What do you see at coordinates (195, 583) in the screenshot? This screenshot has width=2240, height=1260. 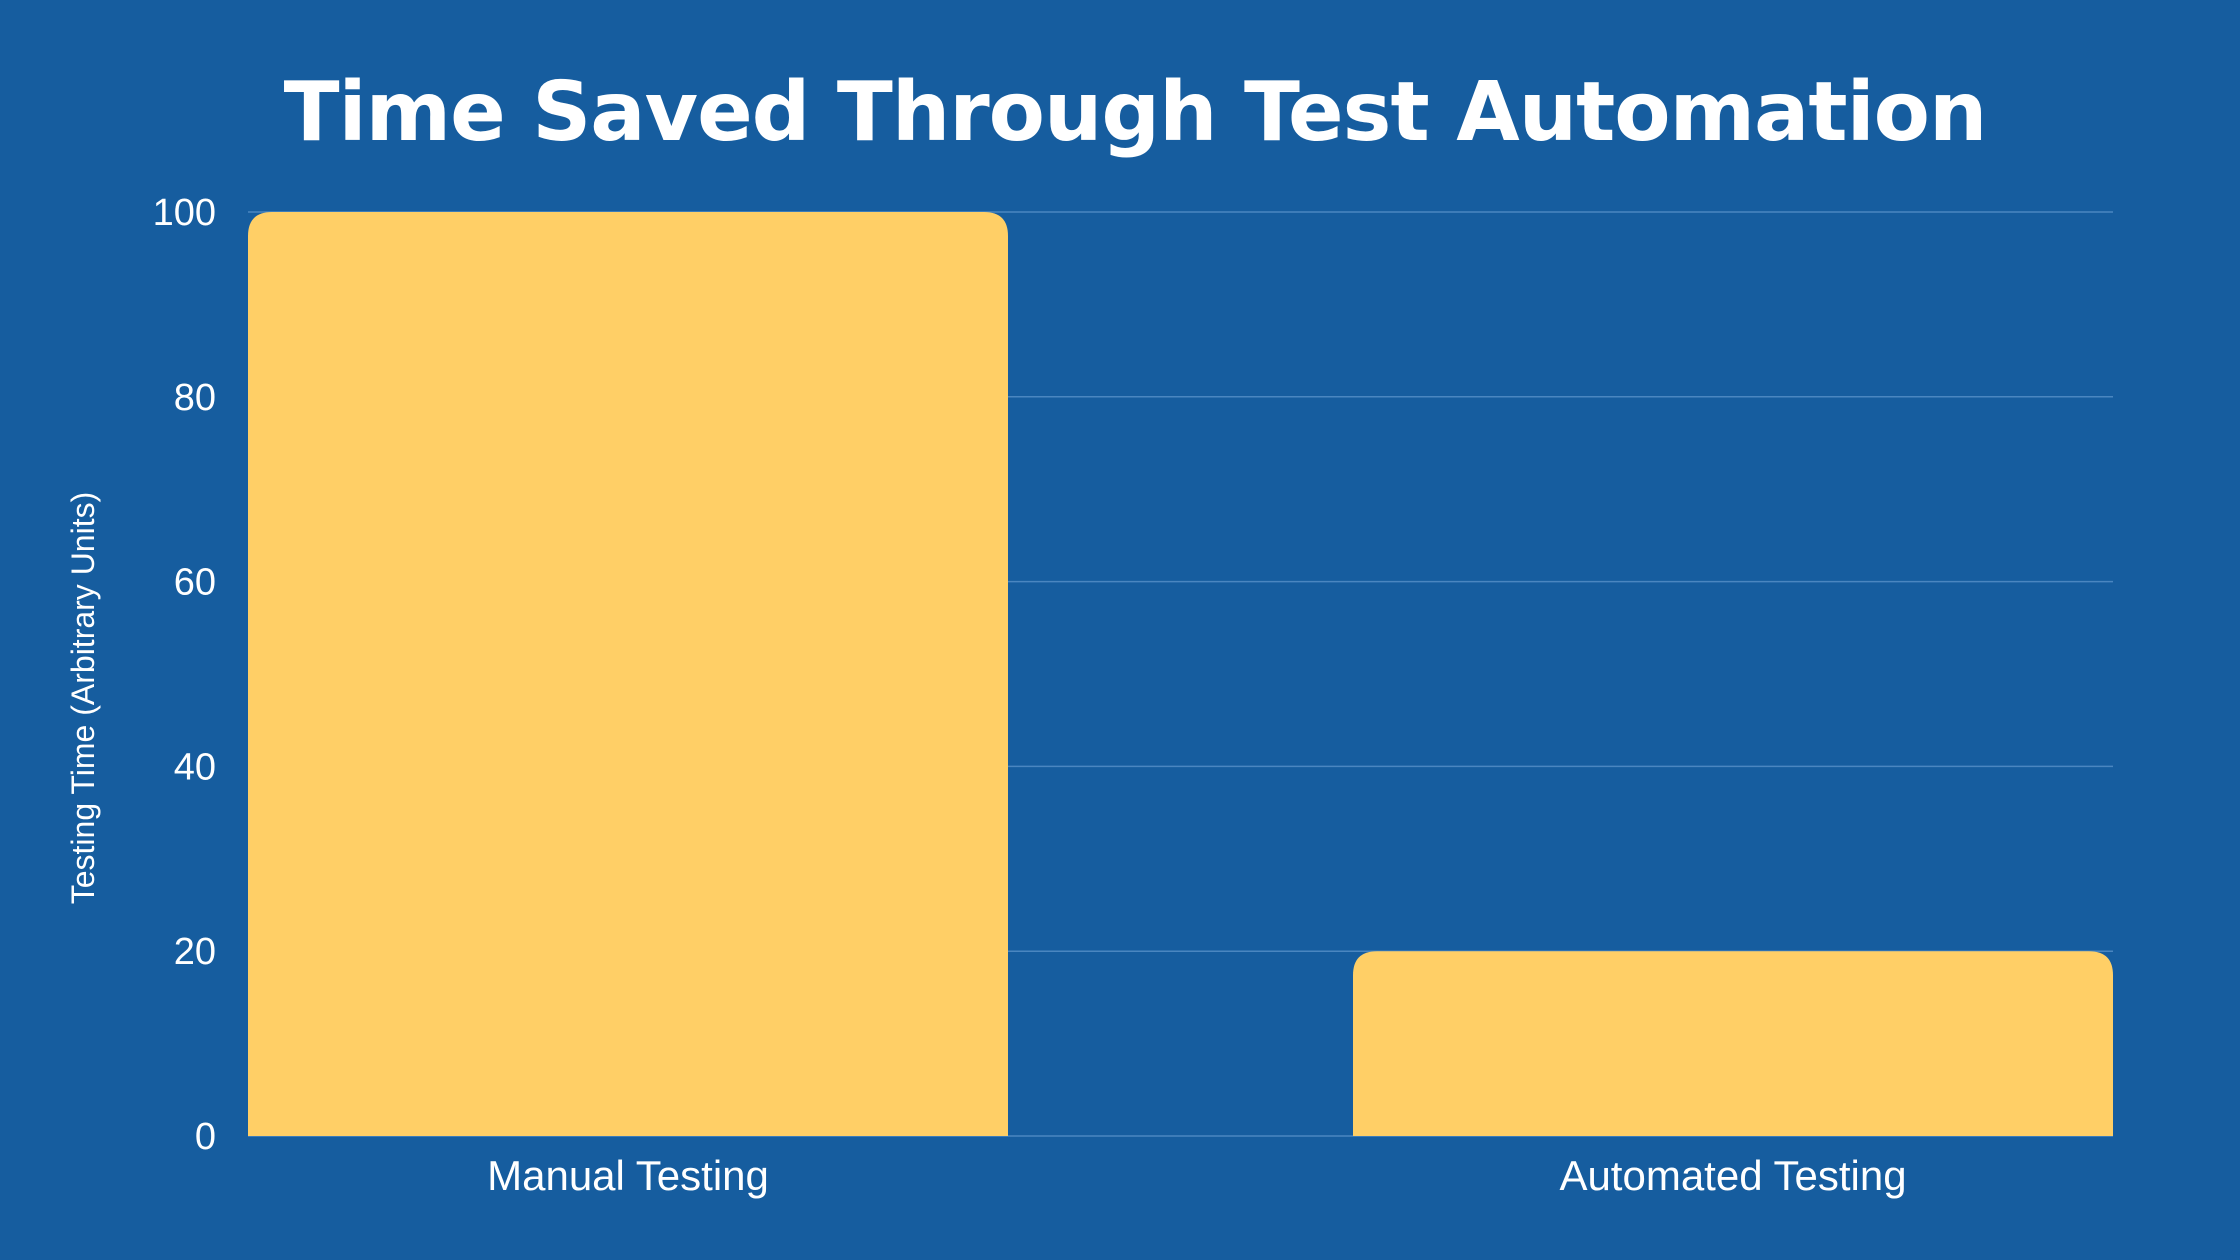 I see `y-tick-label-60: 60` at bounding box center [195, 583].